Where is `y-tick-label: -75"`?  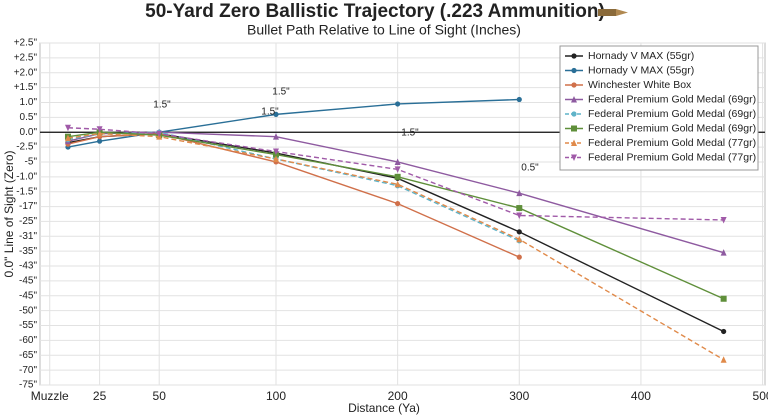 y-tick-label: -75" is located at coordinates (28, 385).